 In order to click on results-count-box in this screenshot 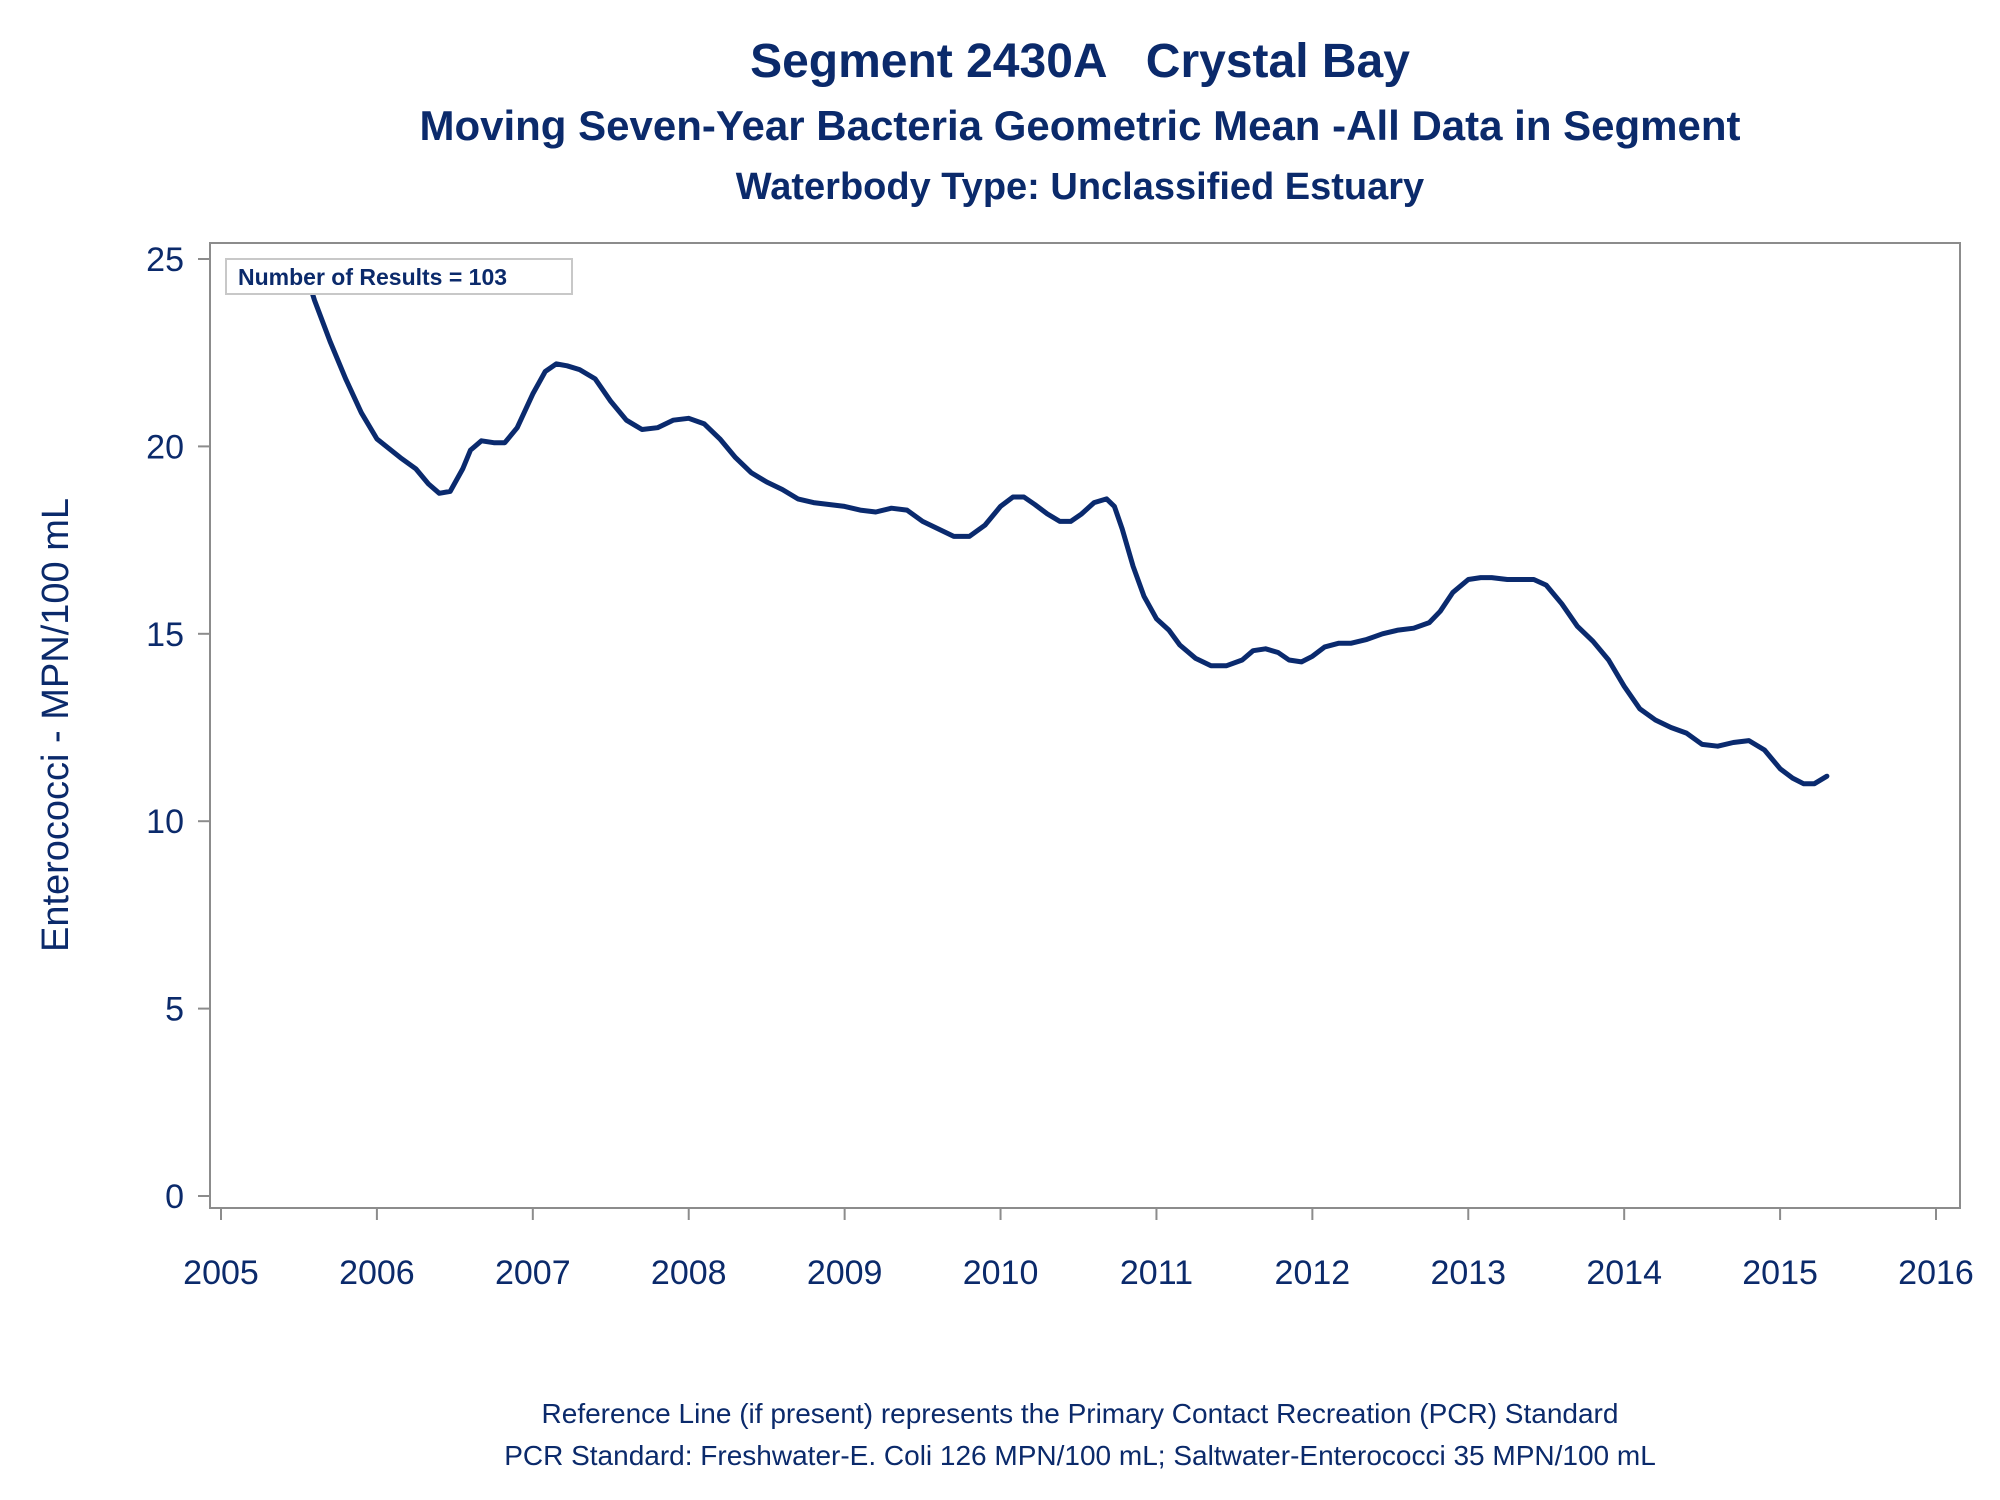, I will do `click(399, 276)`.